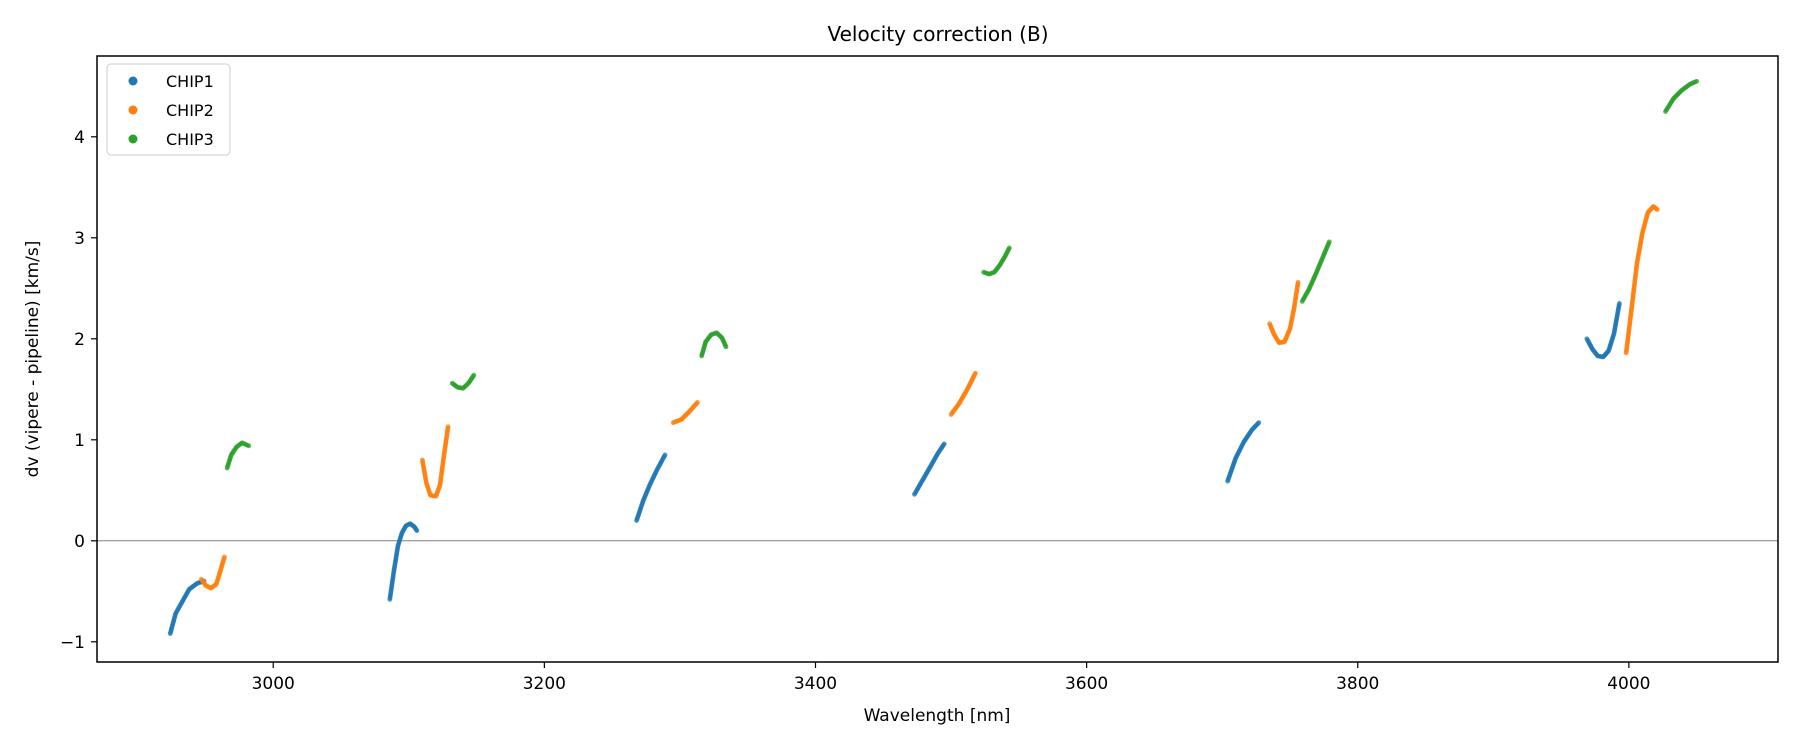  Describe the element at coordinates (79, 239) in the screenshot. I see `y-tick-label: 3` at that location.